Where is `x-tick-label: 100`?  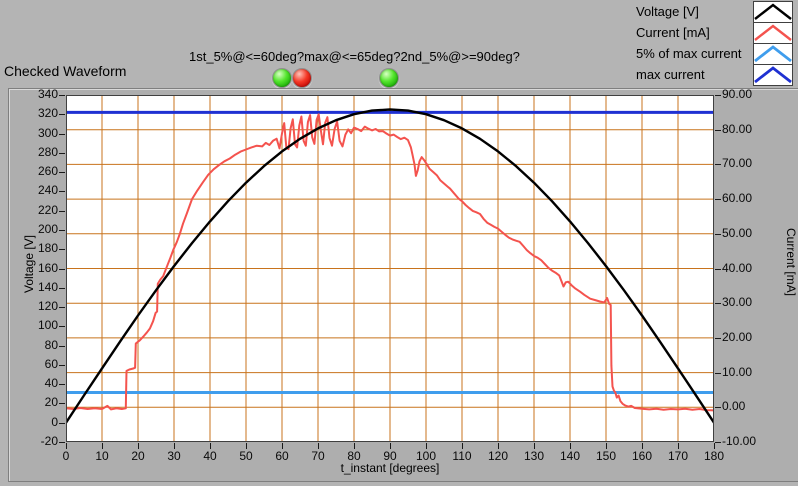 x-tick-label: 100 is located at coordinates (426, 456).